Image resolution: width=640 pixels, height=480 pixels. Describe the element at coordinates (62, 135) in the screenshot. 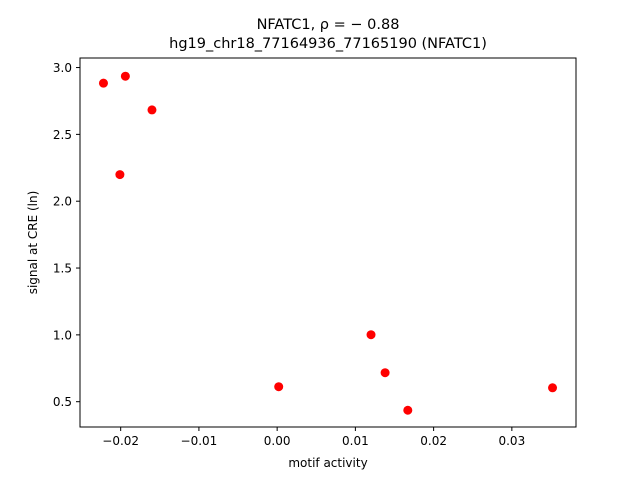

I see `y-tick-label: 2.5` at that location.